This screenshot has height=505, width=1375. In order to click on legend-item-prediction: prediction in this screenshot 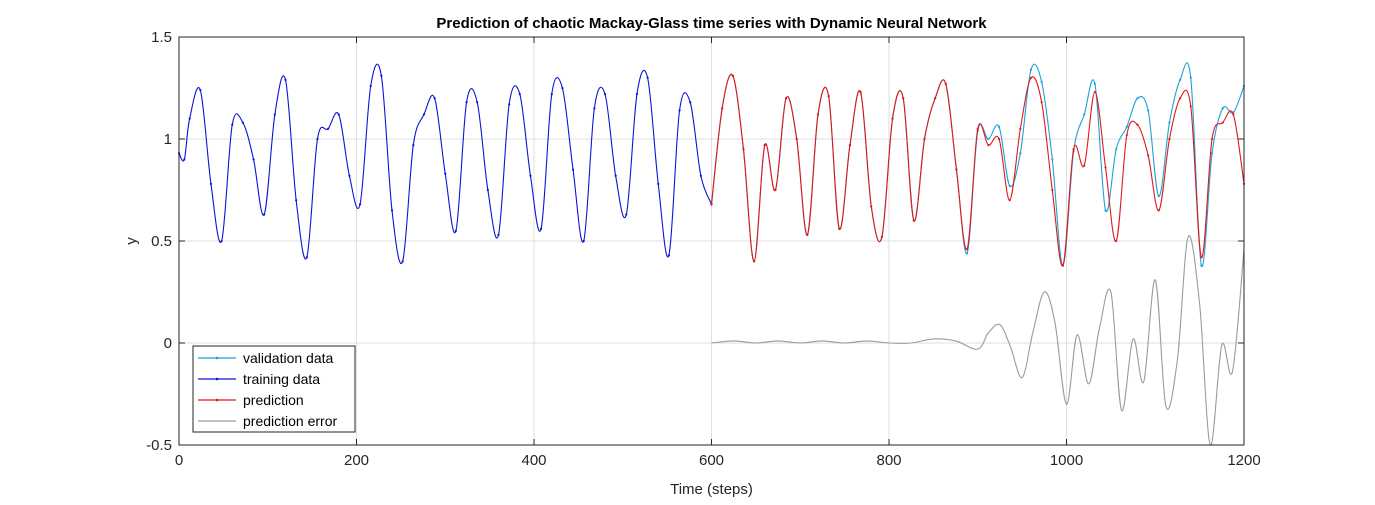, I will do `click(251, 400)`.